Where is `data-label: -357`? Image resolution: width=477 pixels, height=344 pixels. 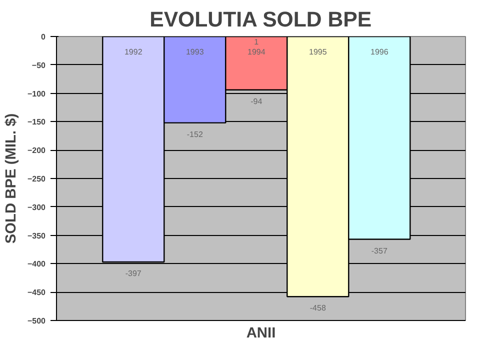
data-label: -357 is located at coordinates (379, 251).